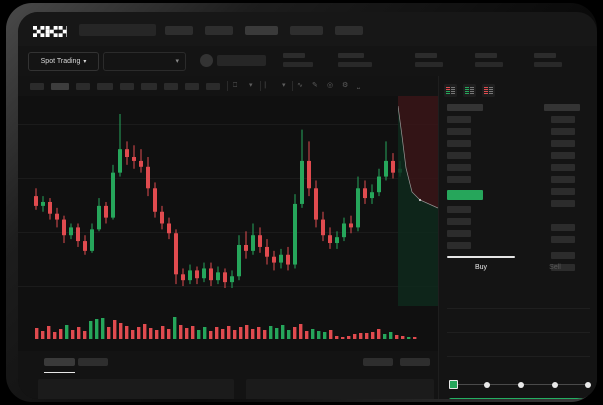 This screenshot has width=603, height=405. What do you see at coordinates (268, 85) in the screenshot?
I see `chart-style-icon: ⎸` at bounding box center [268, 85].